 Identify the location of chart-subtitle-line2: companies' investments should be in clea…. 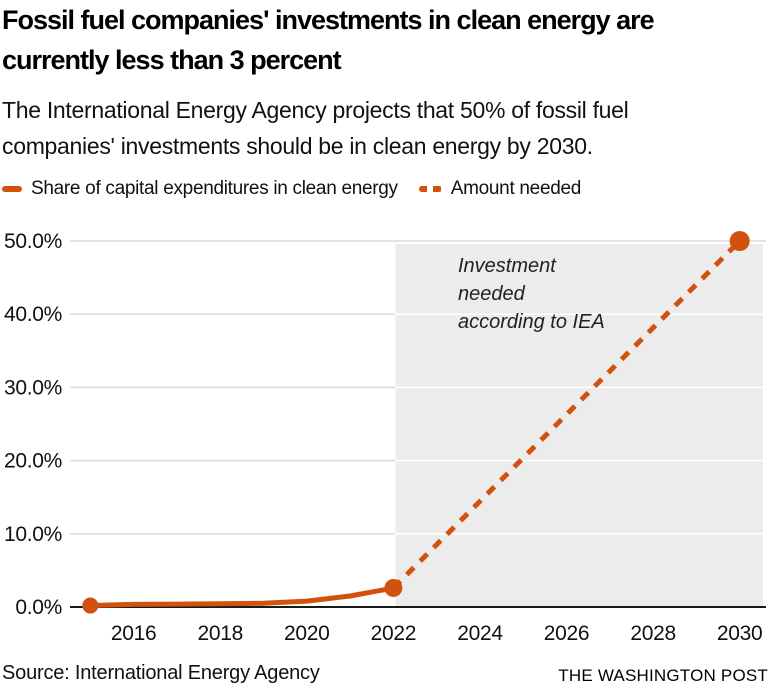
(297, 146).